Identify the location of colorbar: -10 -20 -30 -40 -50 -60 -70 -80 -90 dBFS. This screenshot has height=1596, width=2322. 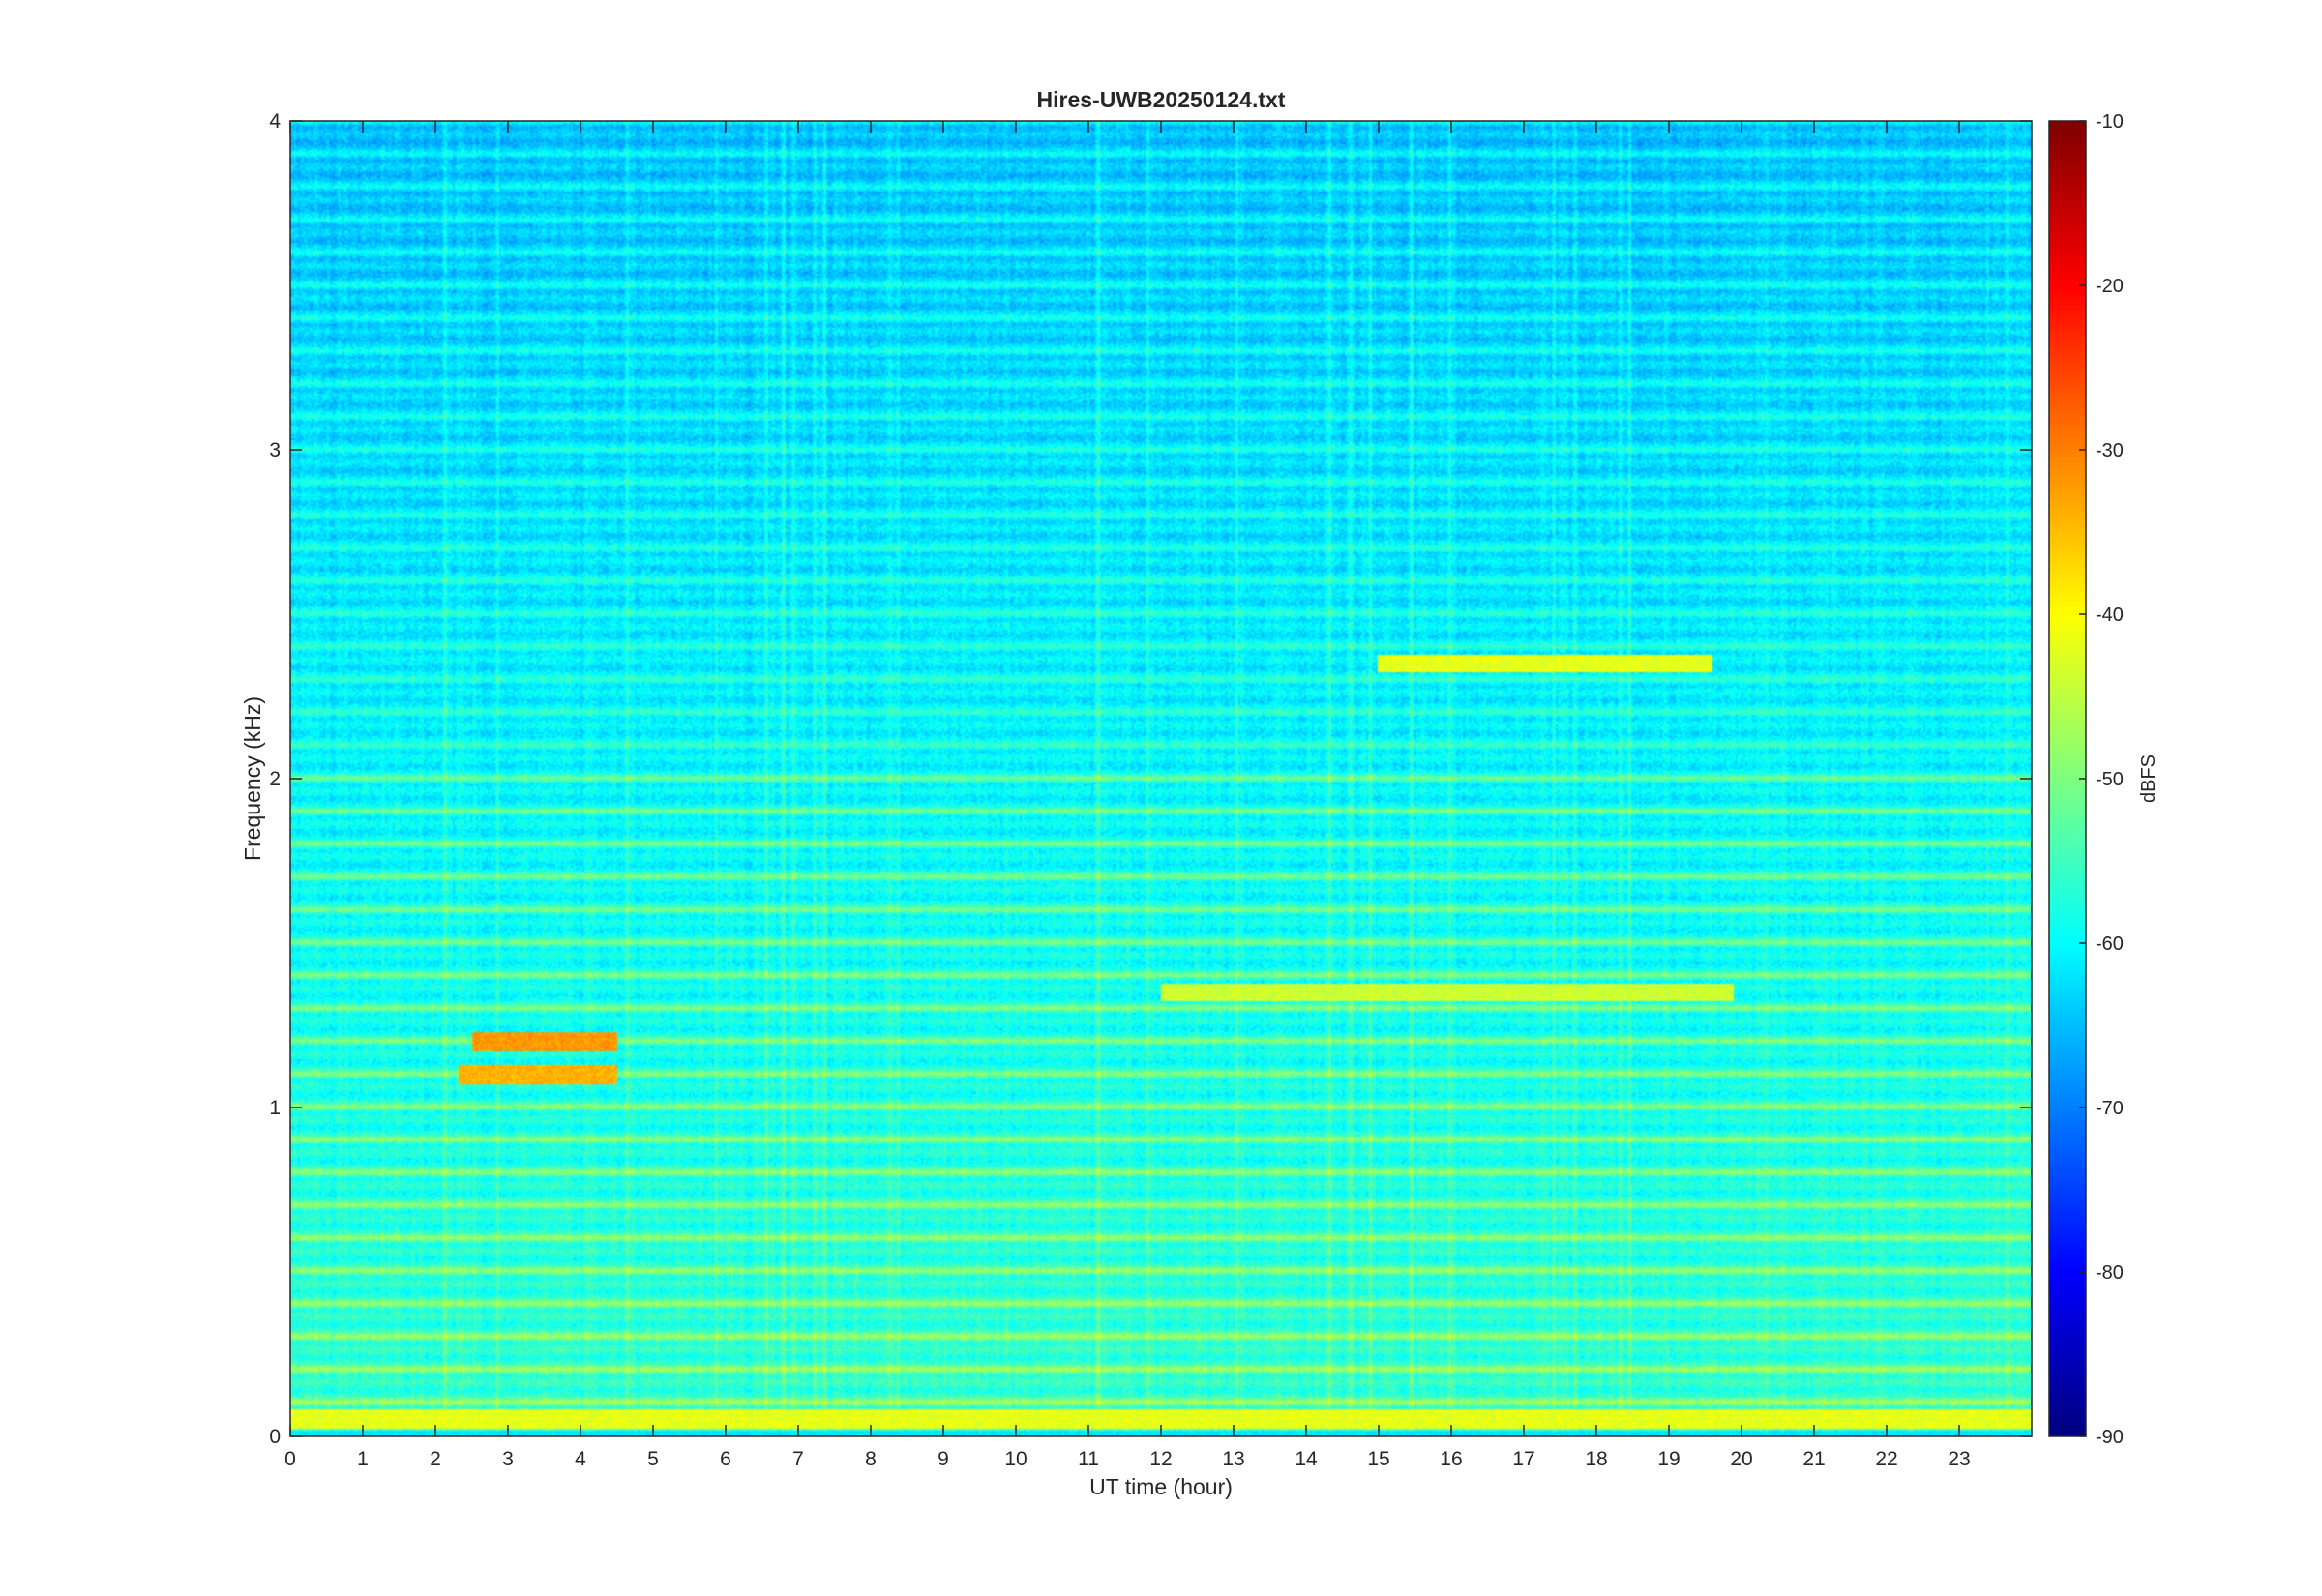
(2103, 779).